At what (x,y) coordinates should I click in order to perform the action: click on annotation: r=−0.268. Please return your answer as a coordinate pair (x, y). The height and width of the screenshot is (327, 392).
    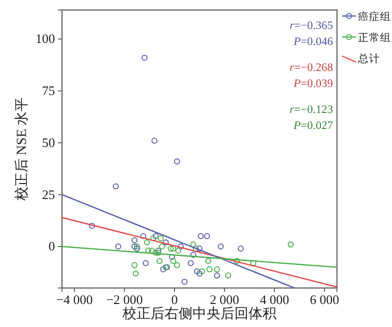
    Looking at the image, I should click on (312, 68).